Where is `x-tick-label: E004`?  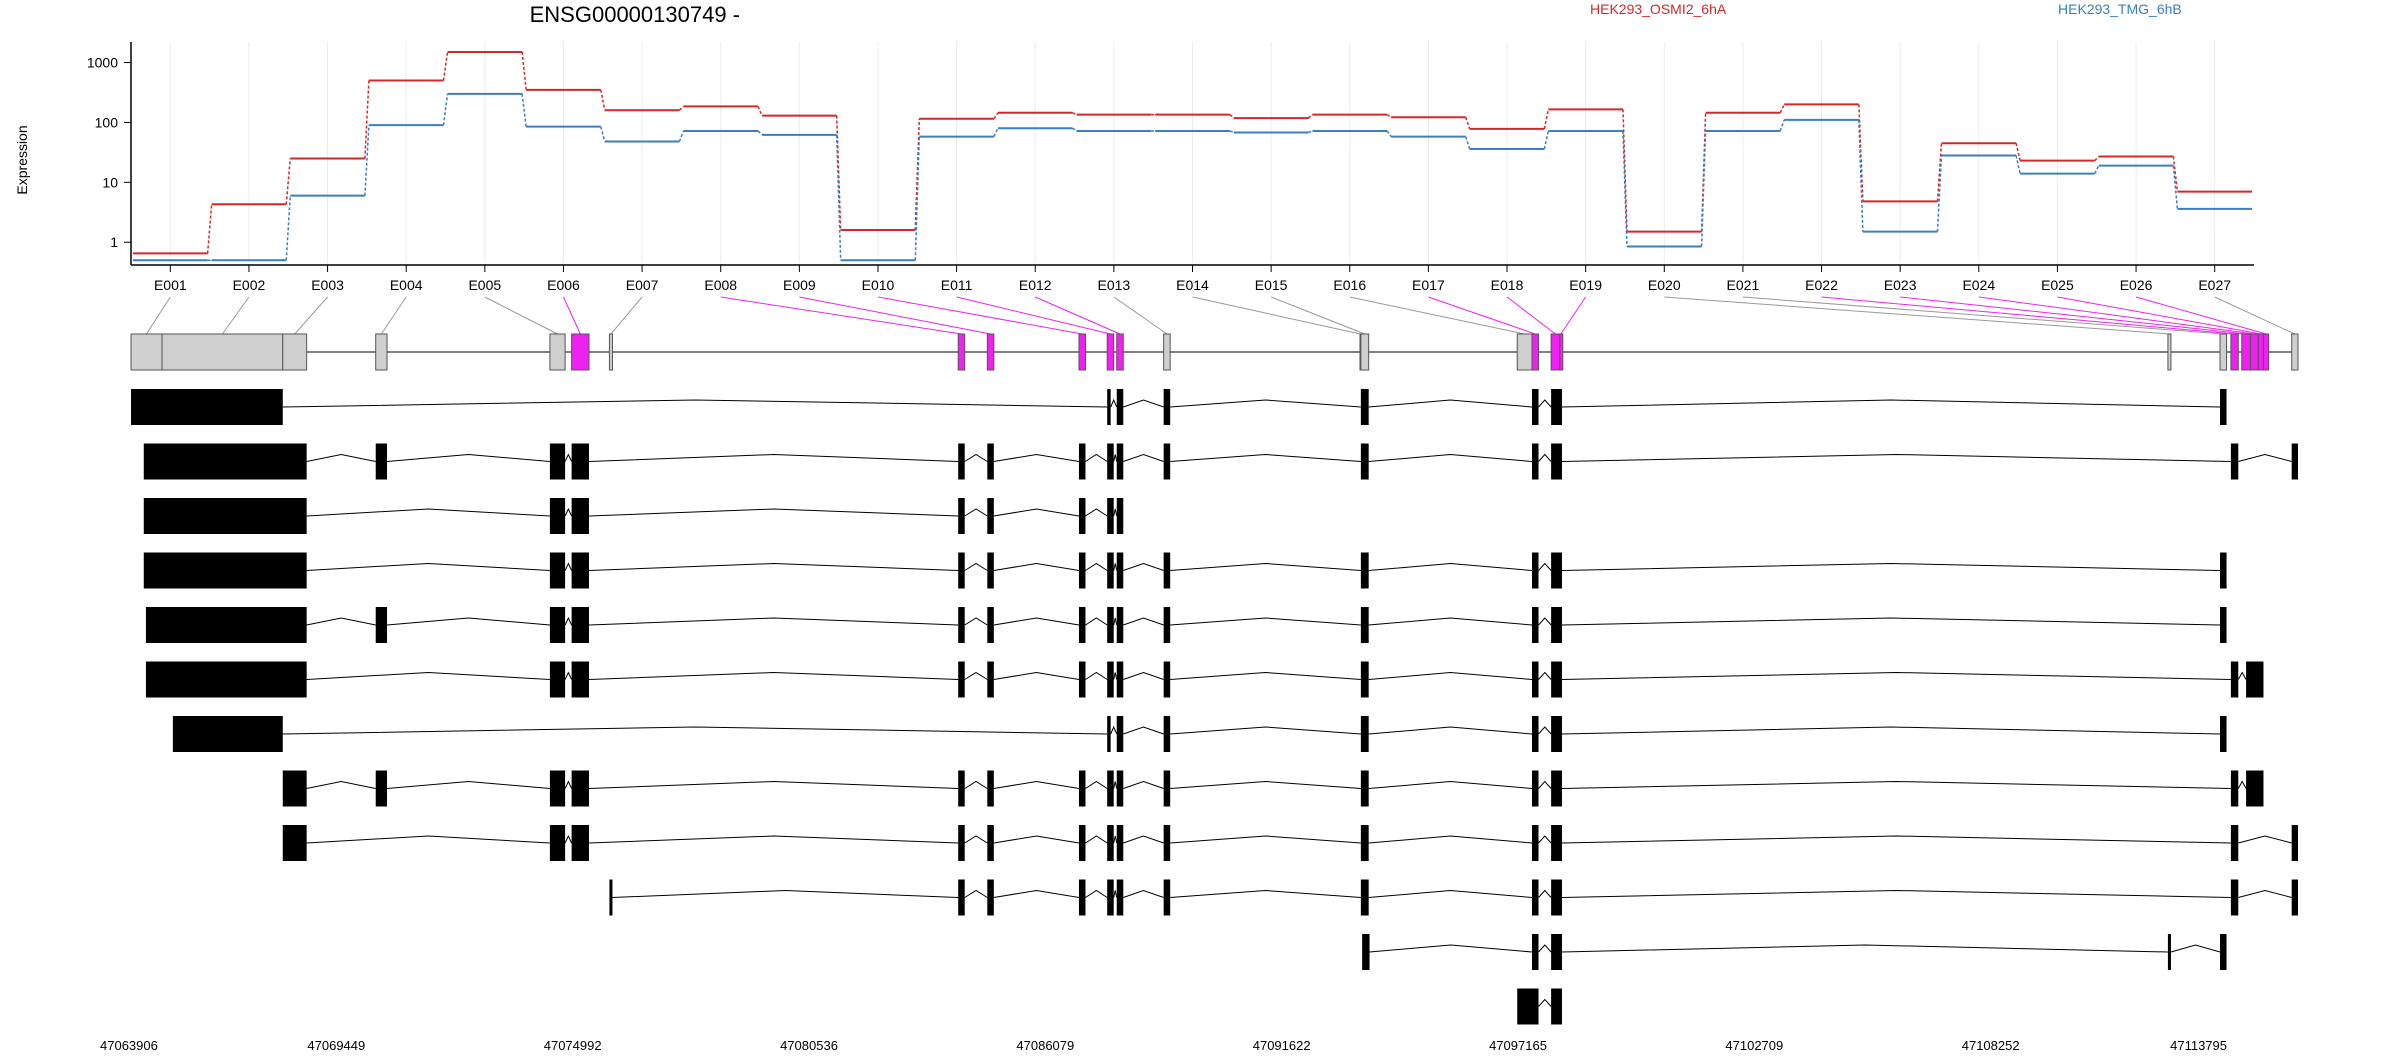 x-tick-label: E004 is located at coordinates (406, 285).